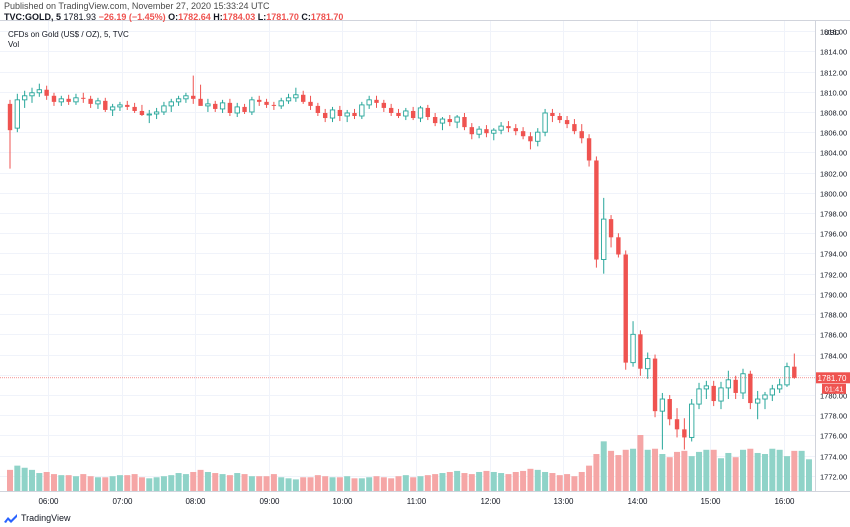 The image size is (850, 527). Describe the element at coordinates (37, 518) in the screenshot. I see `footer-brand: TradingView` at that location.